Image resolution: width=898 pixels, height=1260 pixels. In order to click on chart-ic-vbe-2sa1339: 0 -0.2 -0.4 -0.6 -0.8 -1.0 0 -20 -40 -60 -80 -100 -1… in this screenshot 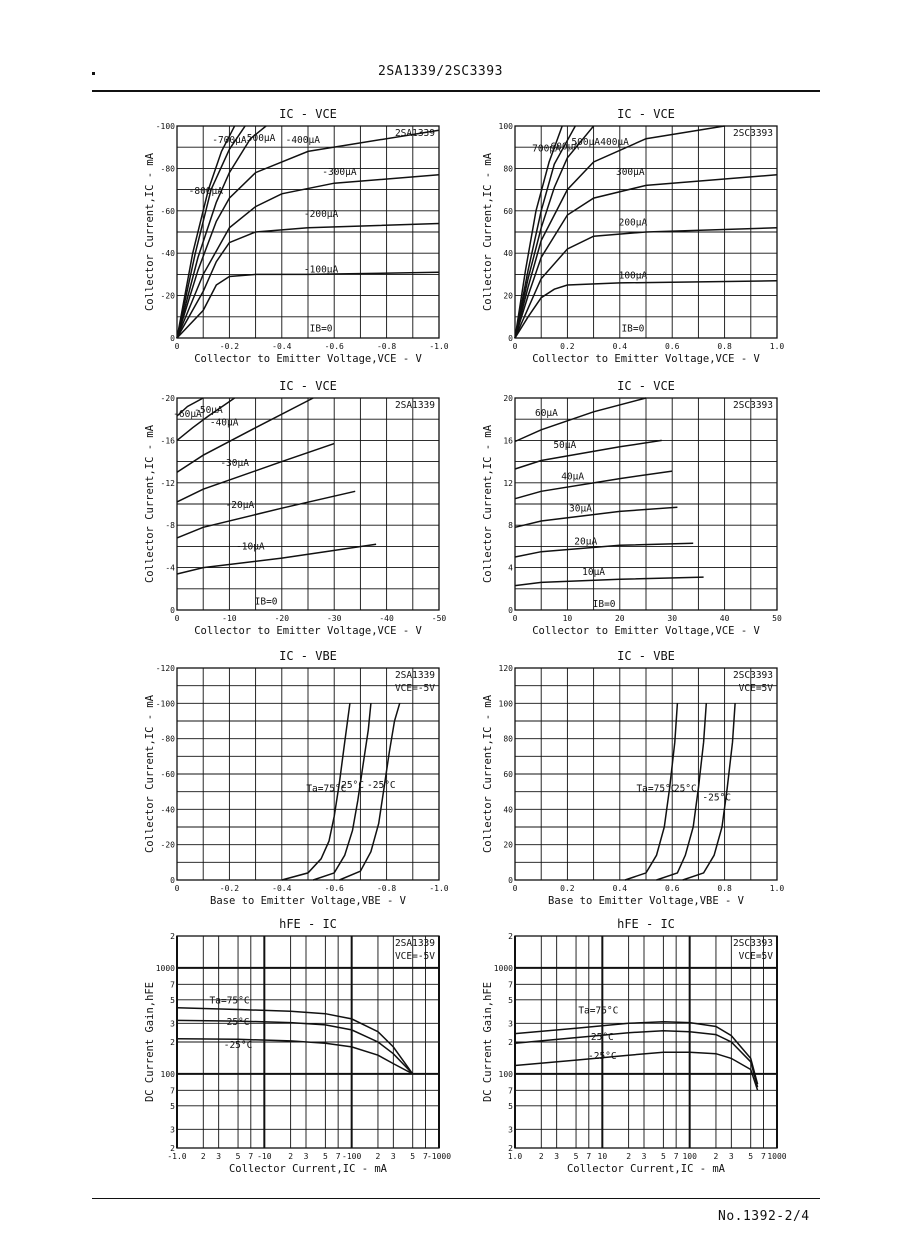, I will do `click(296, 778)`.